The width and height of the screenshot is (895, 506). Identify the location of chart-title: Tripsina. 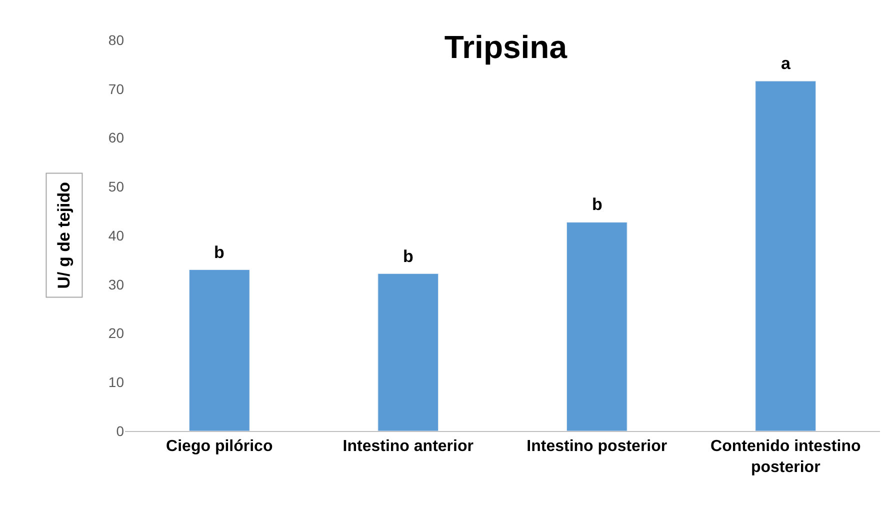
(506, 46).